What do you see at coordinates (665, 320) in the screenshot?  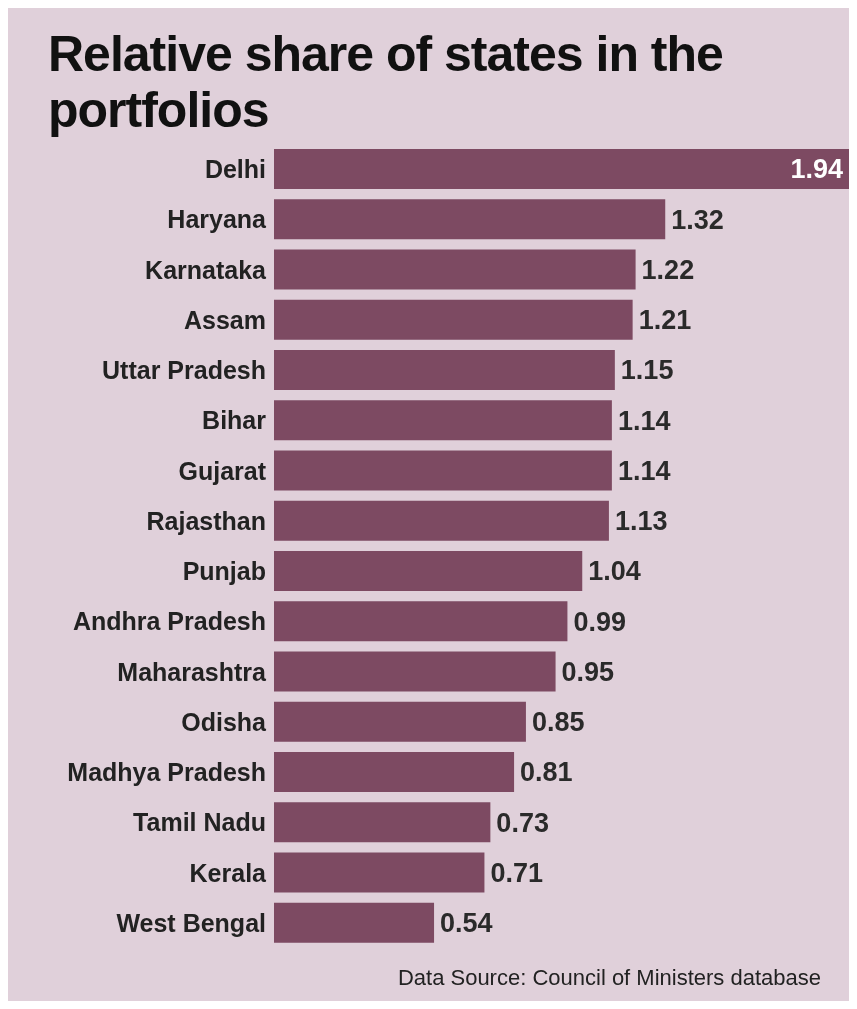 I see `data-label: 1.21` at bounding box center [665, 320].